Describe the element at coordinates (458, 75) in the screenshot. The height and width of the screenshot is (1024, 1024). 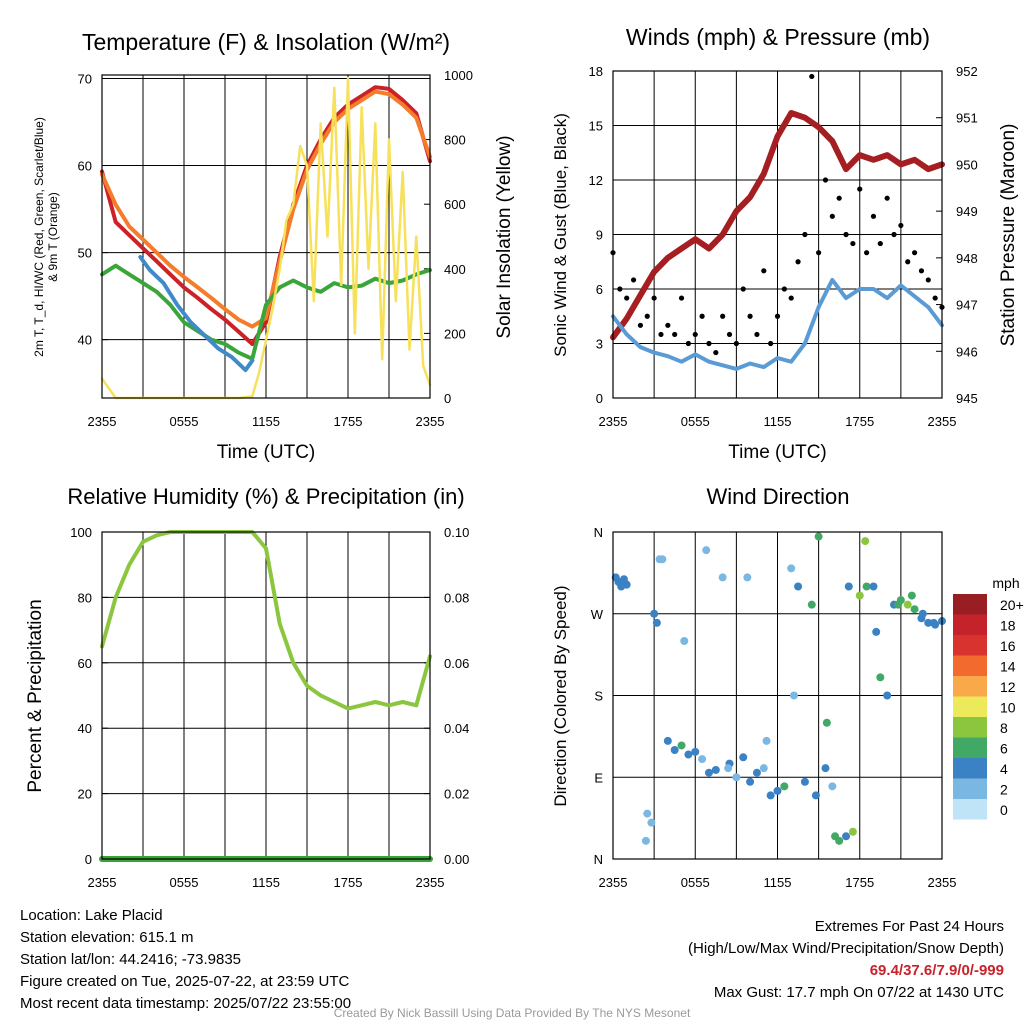
I see `y-right-tick-label: 1000` at that location.